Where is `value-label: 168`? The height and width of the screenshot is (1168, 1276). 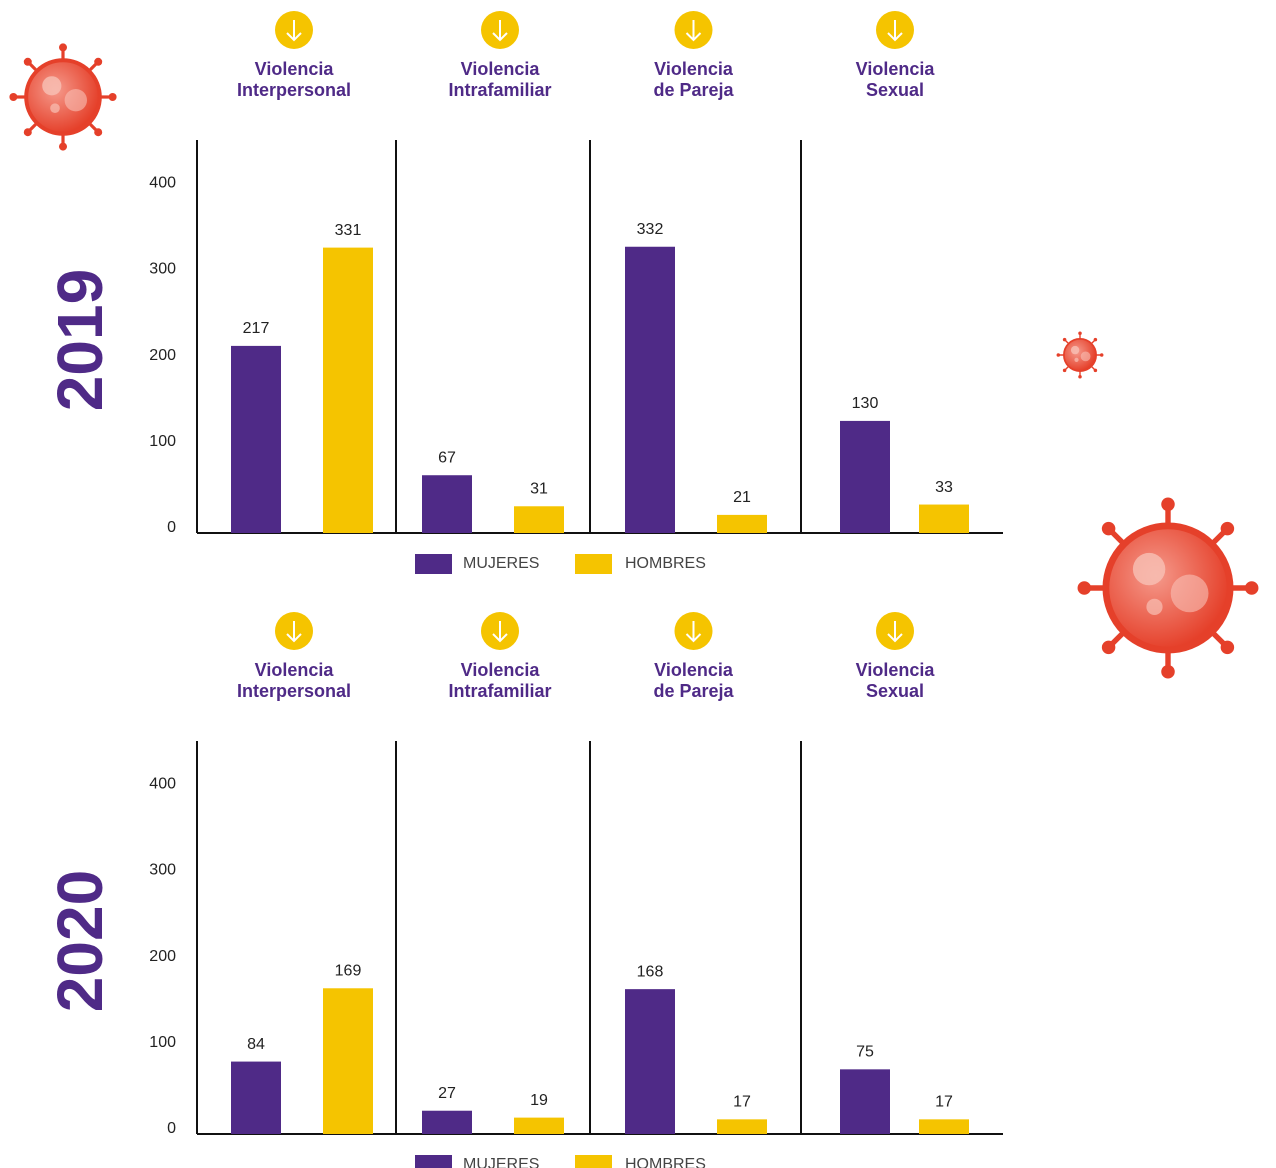
value-label: 168 is located at coordinates (650, 971).